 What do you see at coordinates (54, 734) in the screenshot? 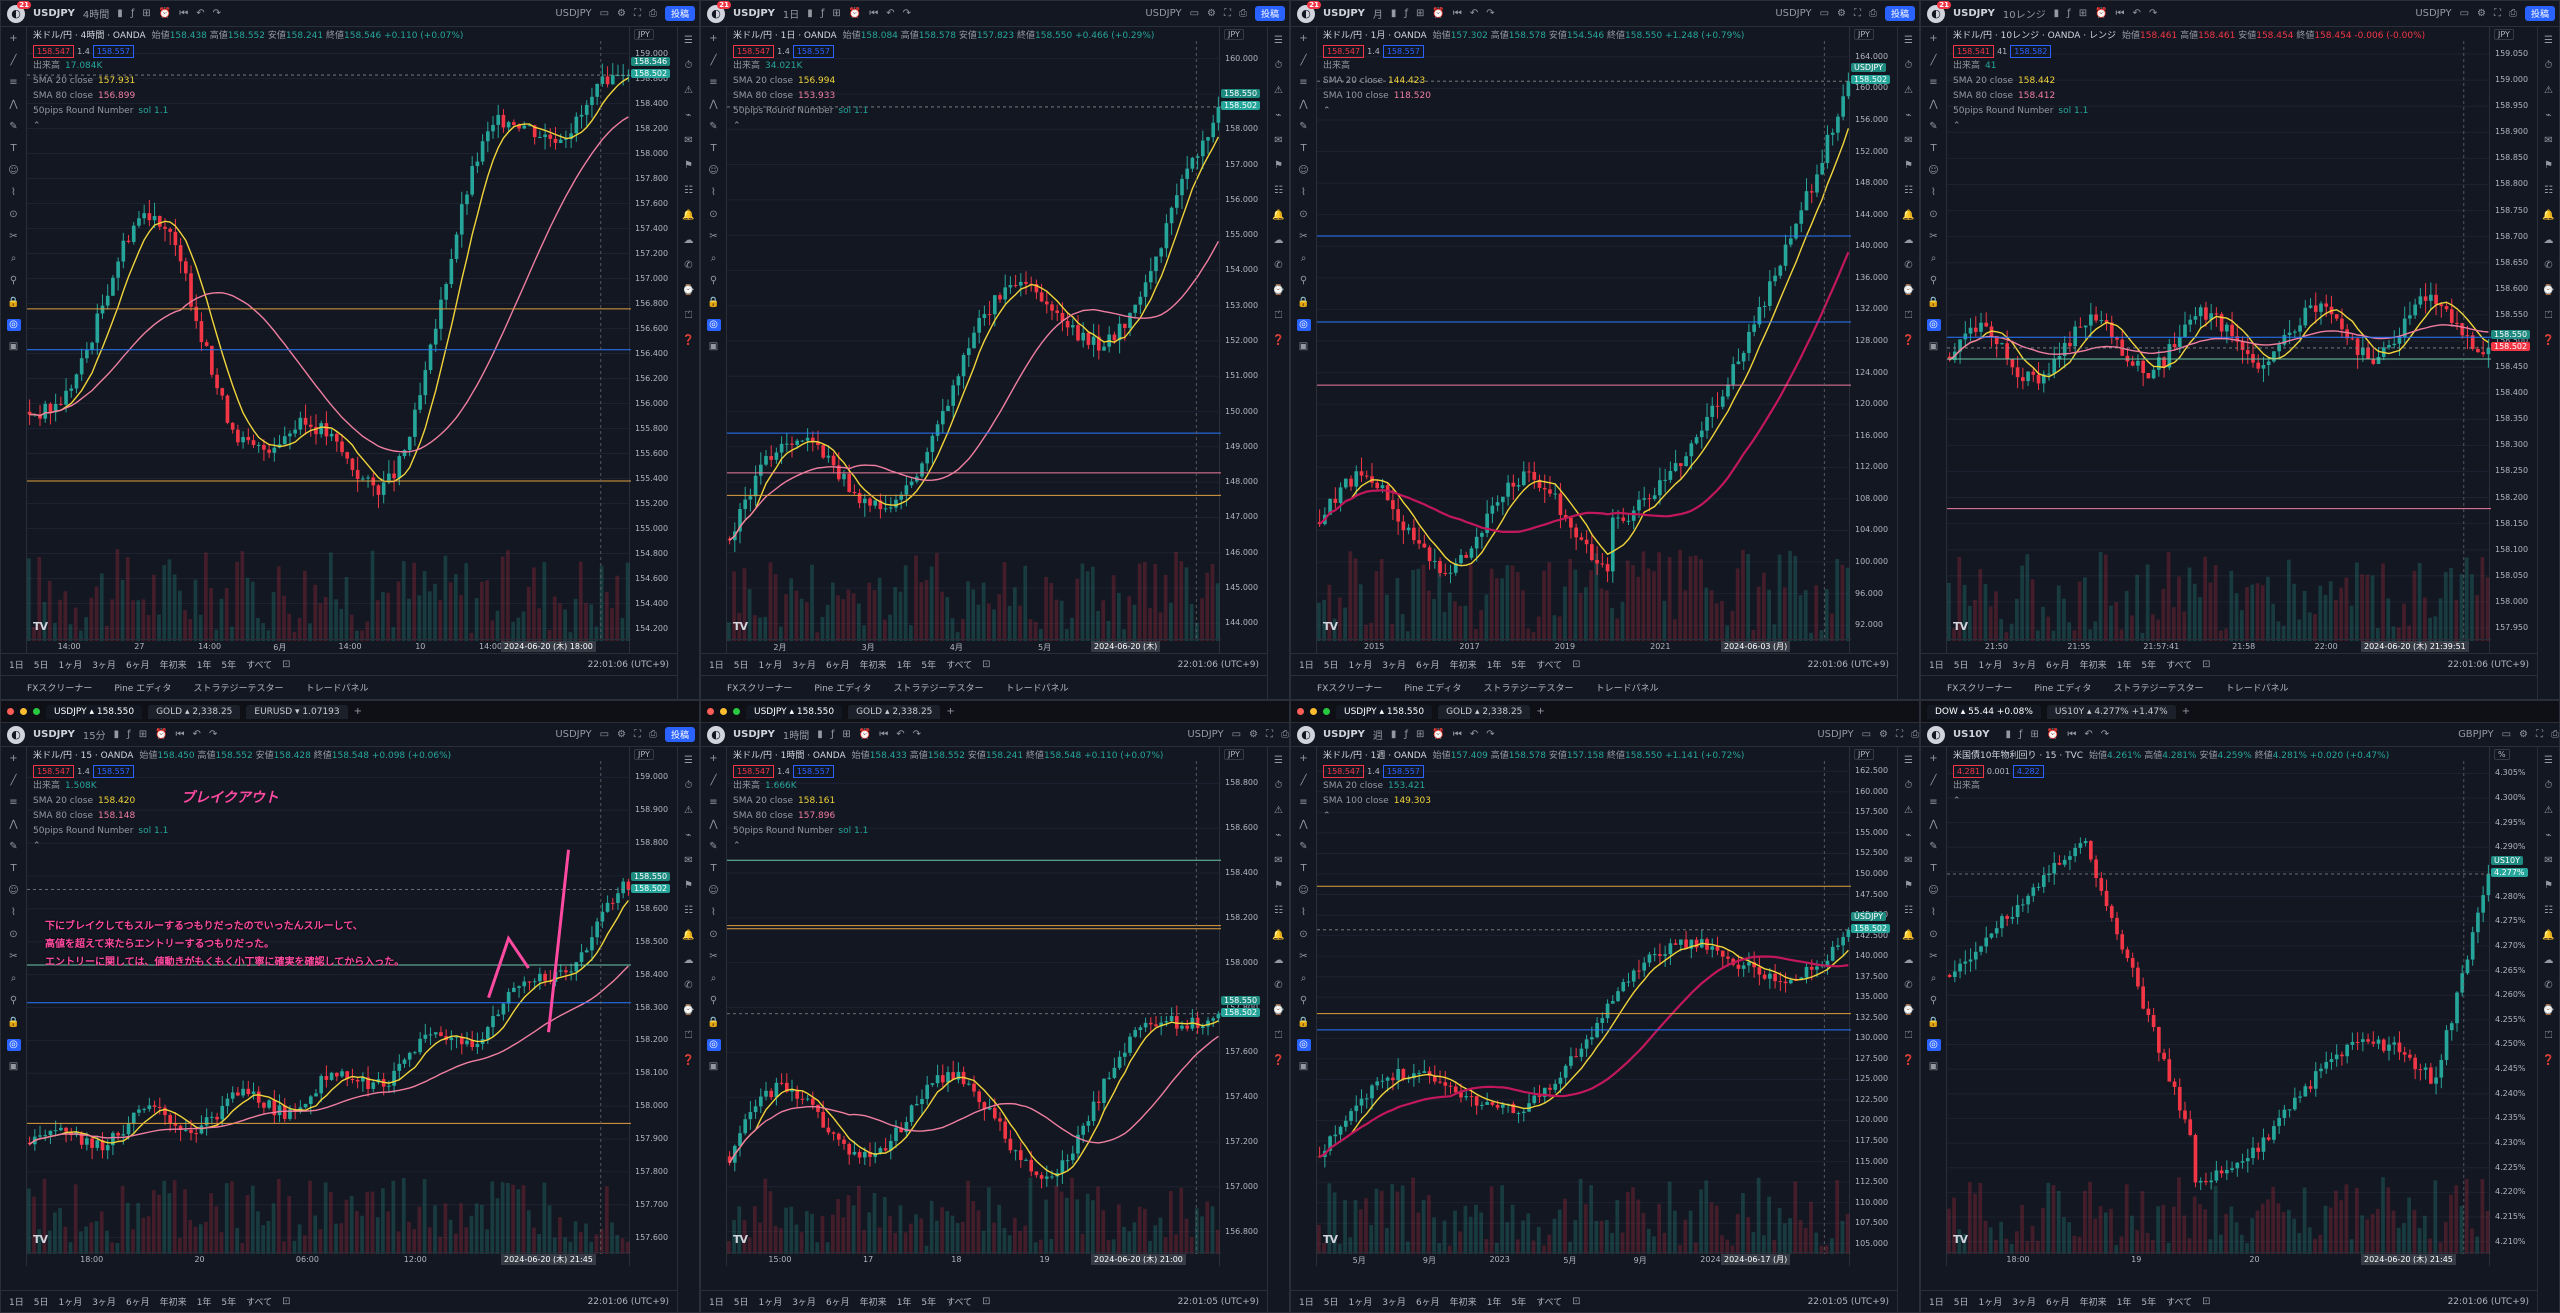
I see `symbol-search: USDJPY` at bounding box center [54, 734].